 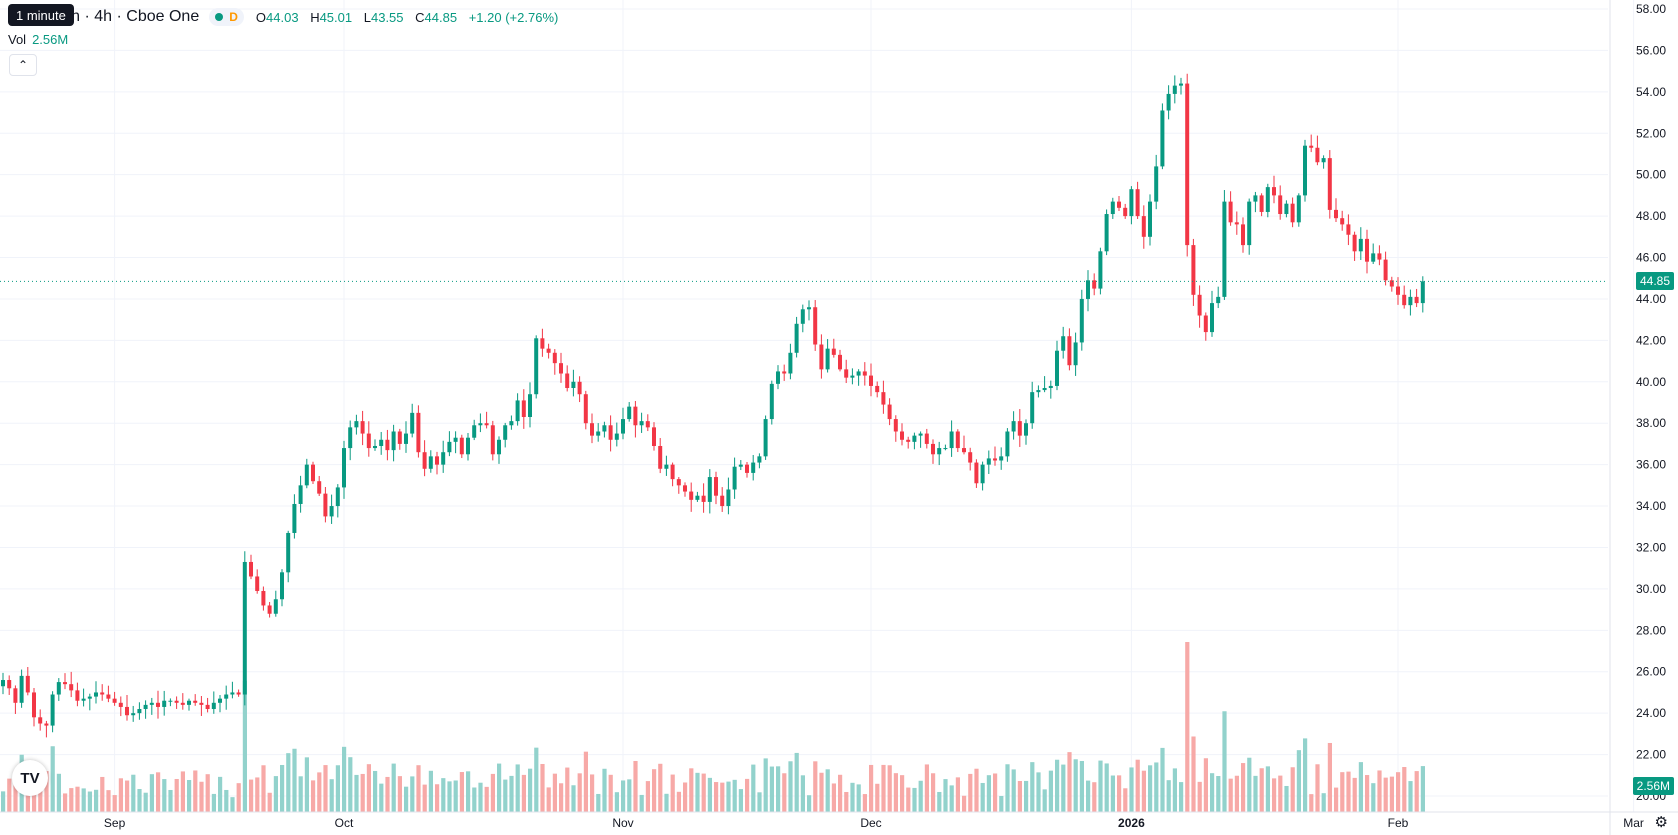 I want to click on close-label: C, so click(x=420, y=17).